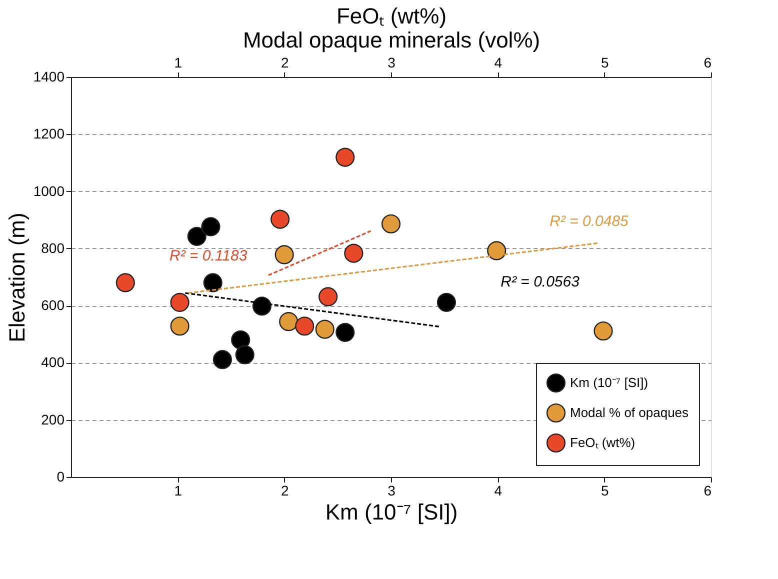 Image resolution: width=778 pixels, height=579 pixels. Describe the element at coordinates (17, 277) in the screenshot. I see `y-axis-title: Elevation (m)` at that location.